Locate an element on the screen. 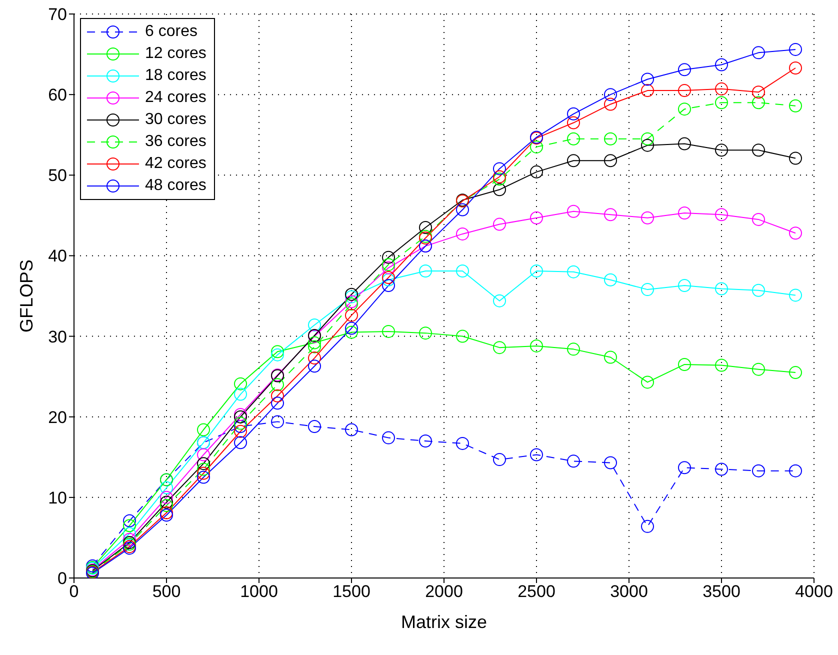  y-tick-label: 40 is located at coordinates (57, 256).